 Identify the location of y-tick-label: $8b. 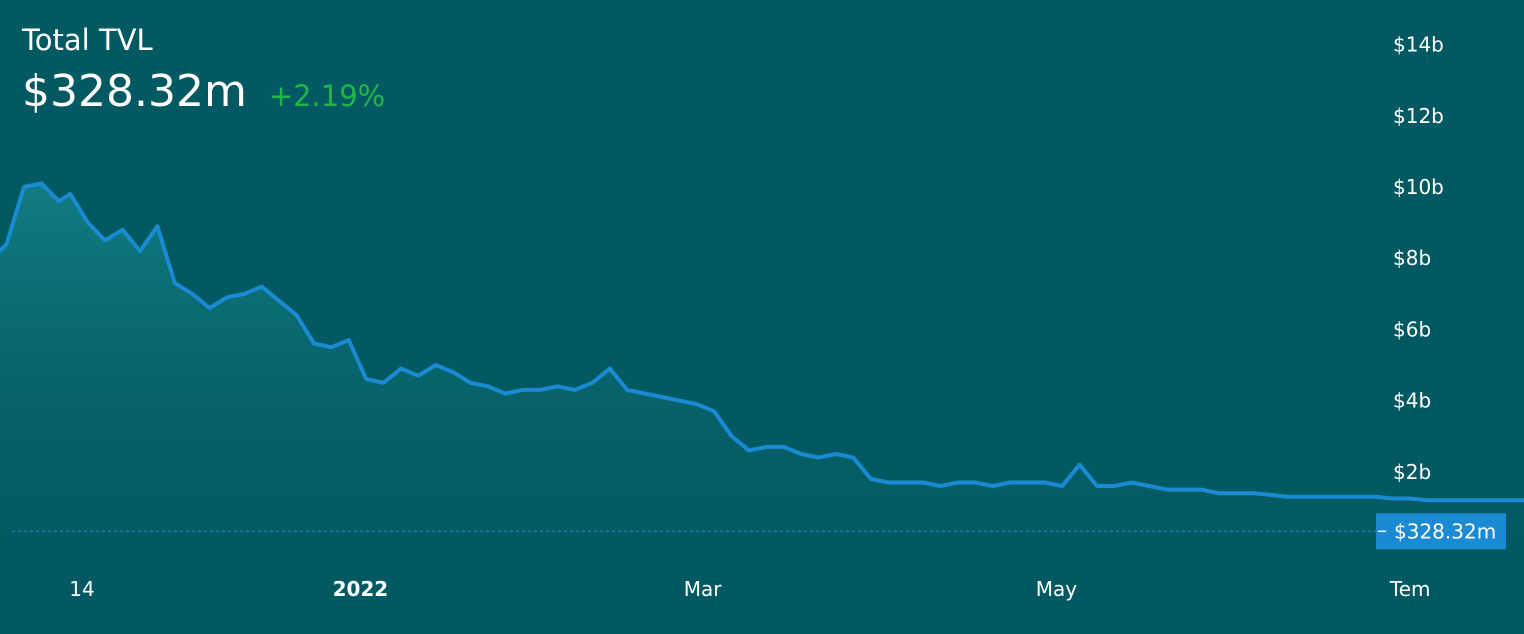
(1412, 258).